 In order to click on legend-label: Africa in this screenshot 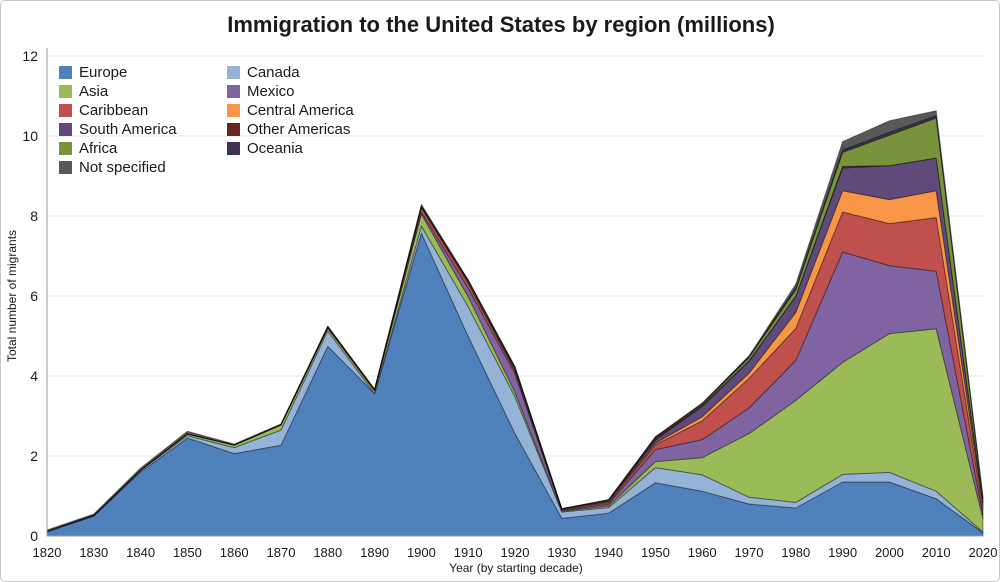, I will do `click(98, 148)`.